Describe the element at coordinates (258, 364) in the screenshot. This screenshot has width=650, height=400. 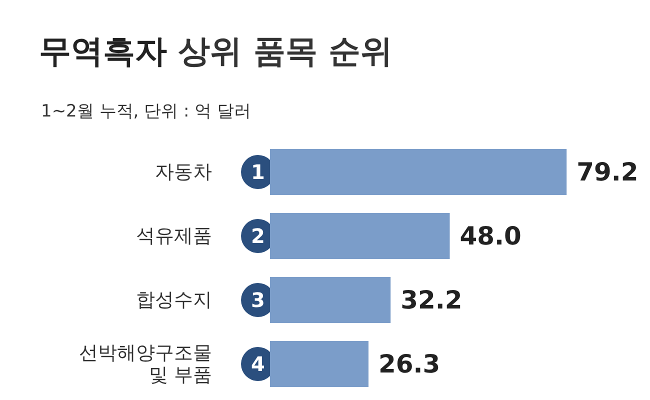
I see `text: 4` at that location.